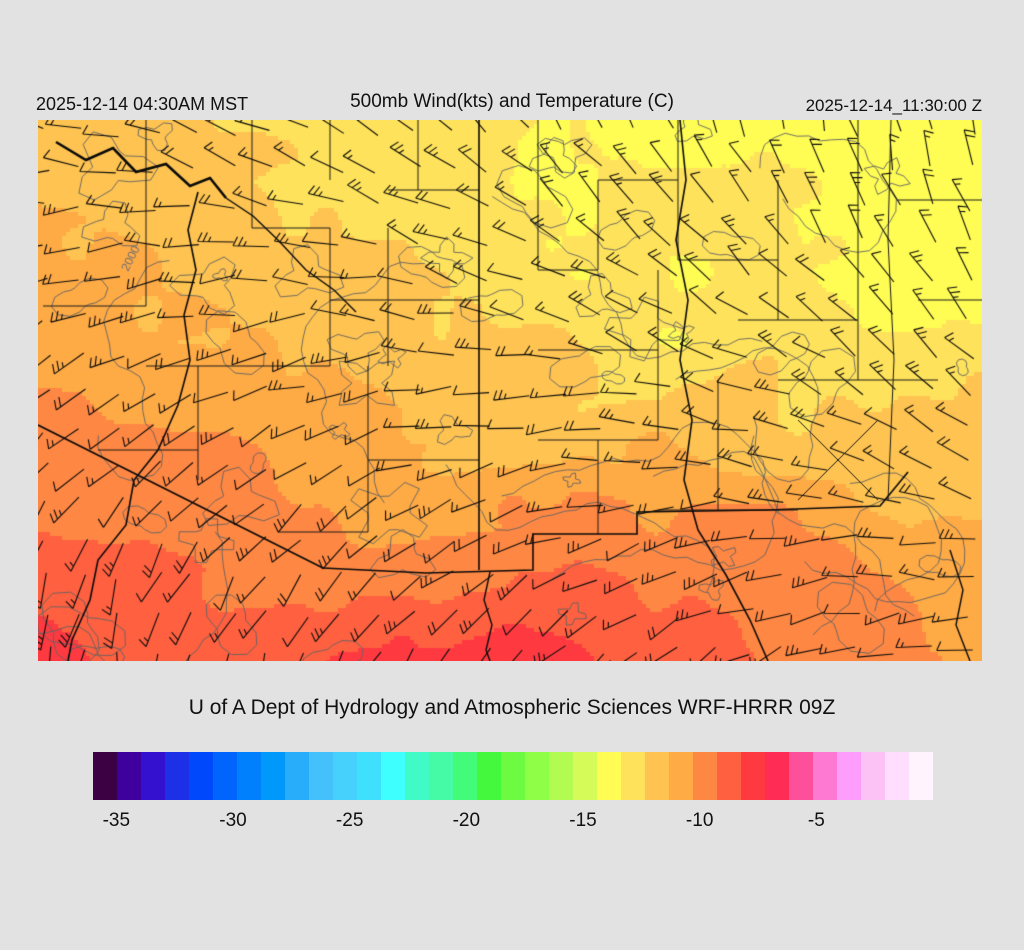  Describe the element at coordinates (583, 820) in the screenshot. I see `colorbar-tick-label: -15` at that location.